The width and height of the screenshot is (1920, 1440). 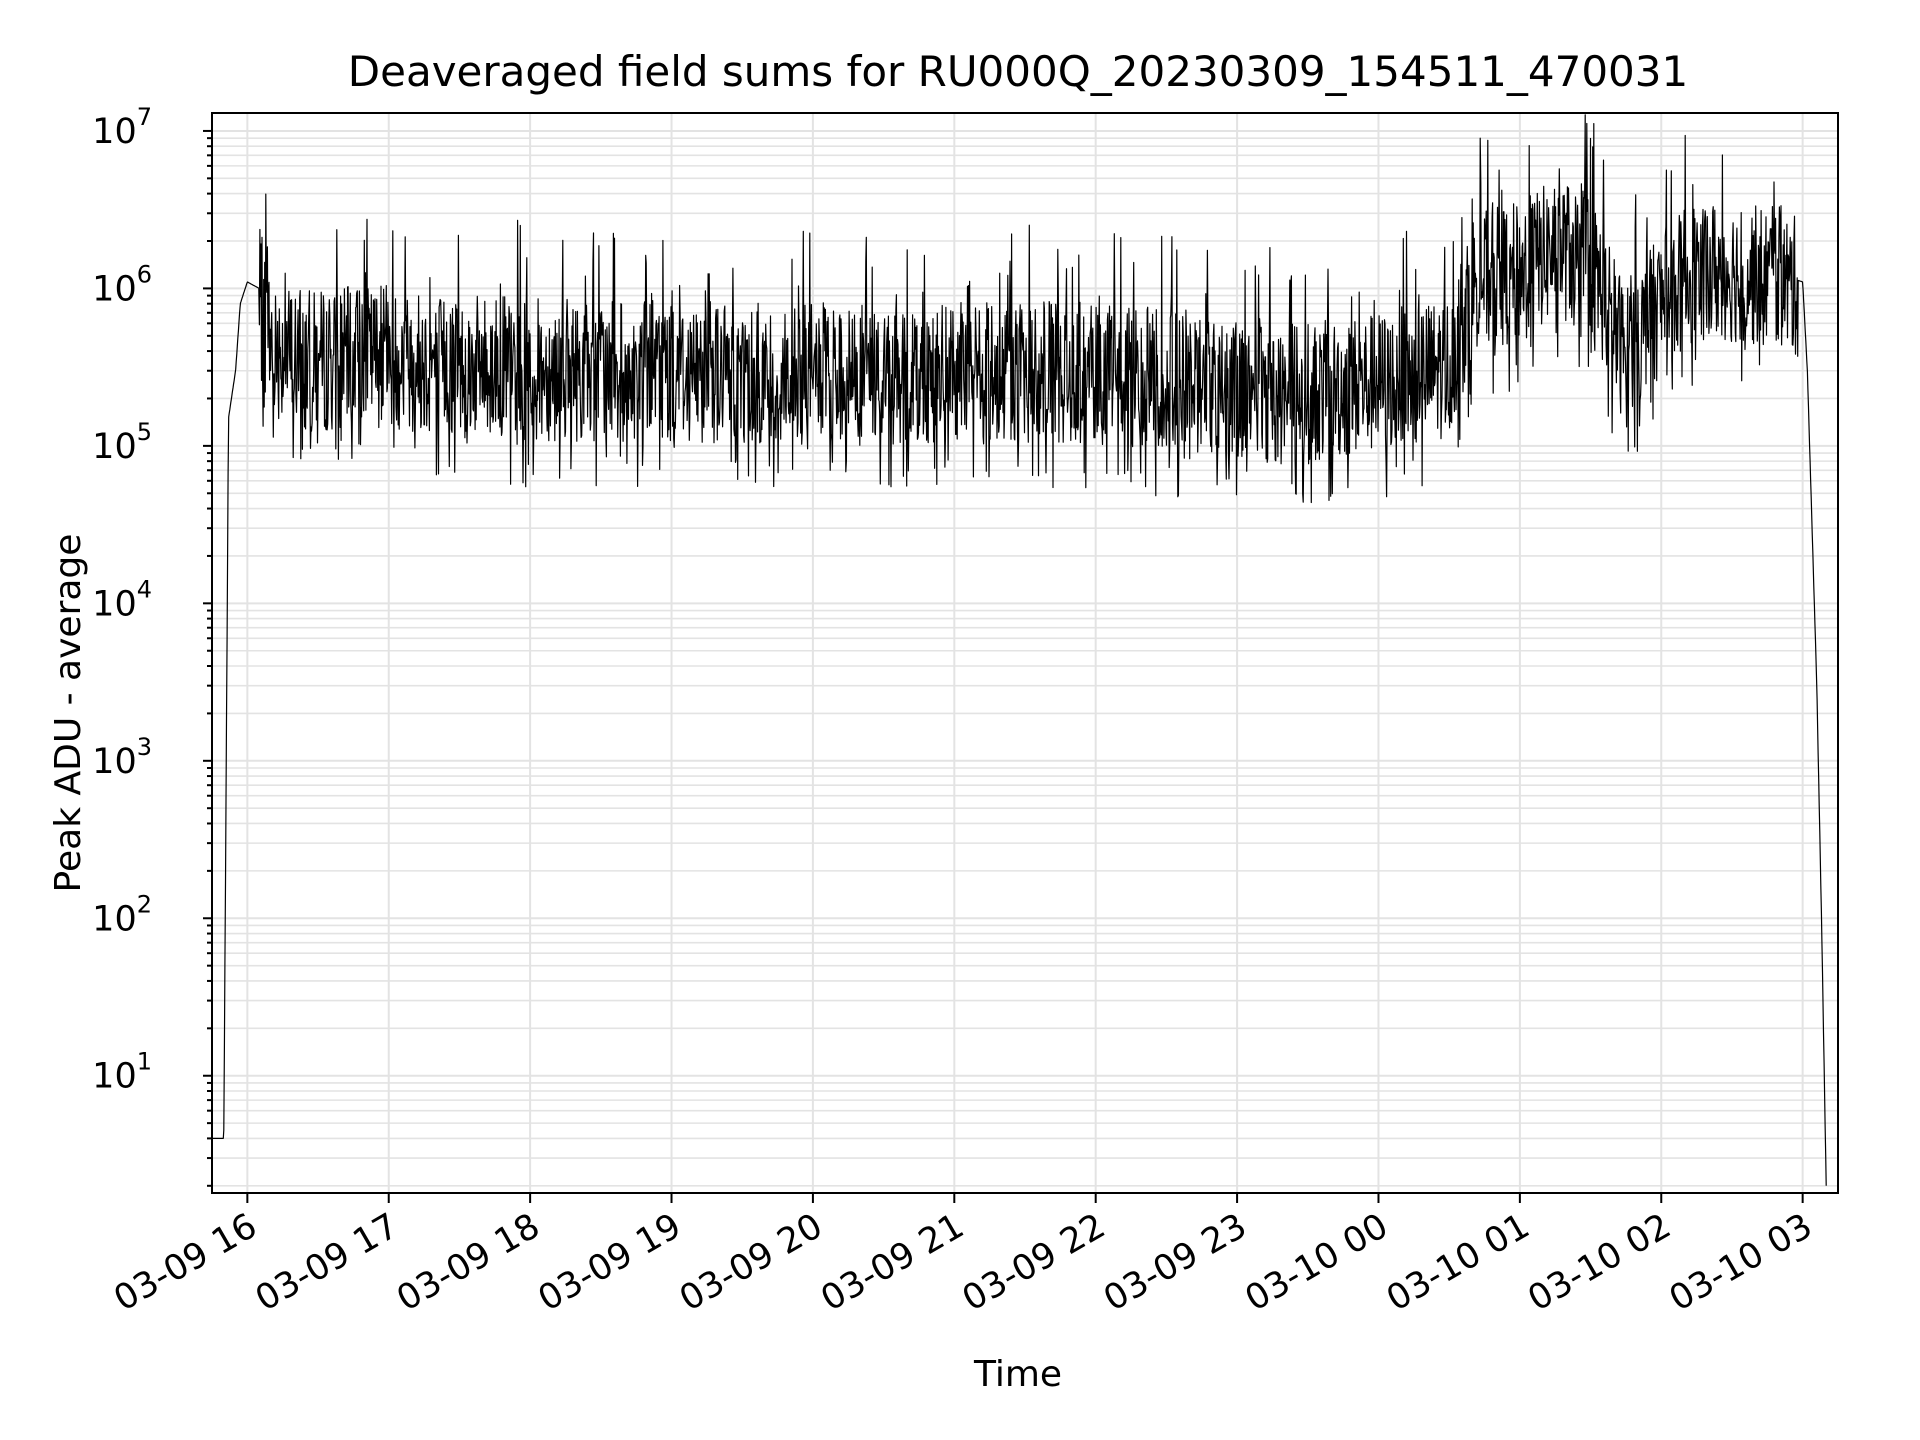 I want to click on y-axis-label: Peak ADU - average, so click(x=68, y=713).